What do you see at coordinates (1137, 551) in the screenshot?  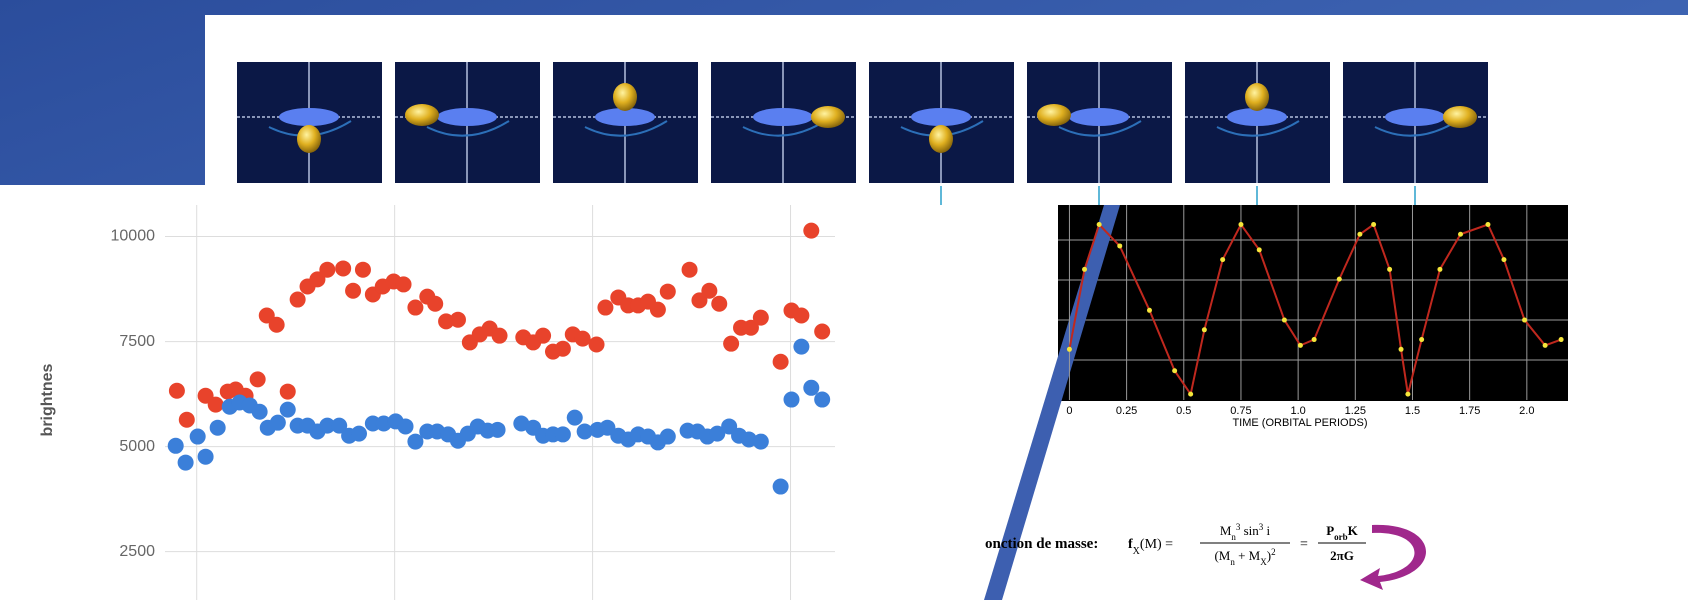 I see `formula-part: X` at bounding box center [1137, 551].